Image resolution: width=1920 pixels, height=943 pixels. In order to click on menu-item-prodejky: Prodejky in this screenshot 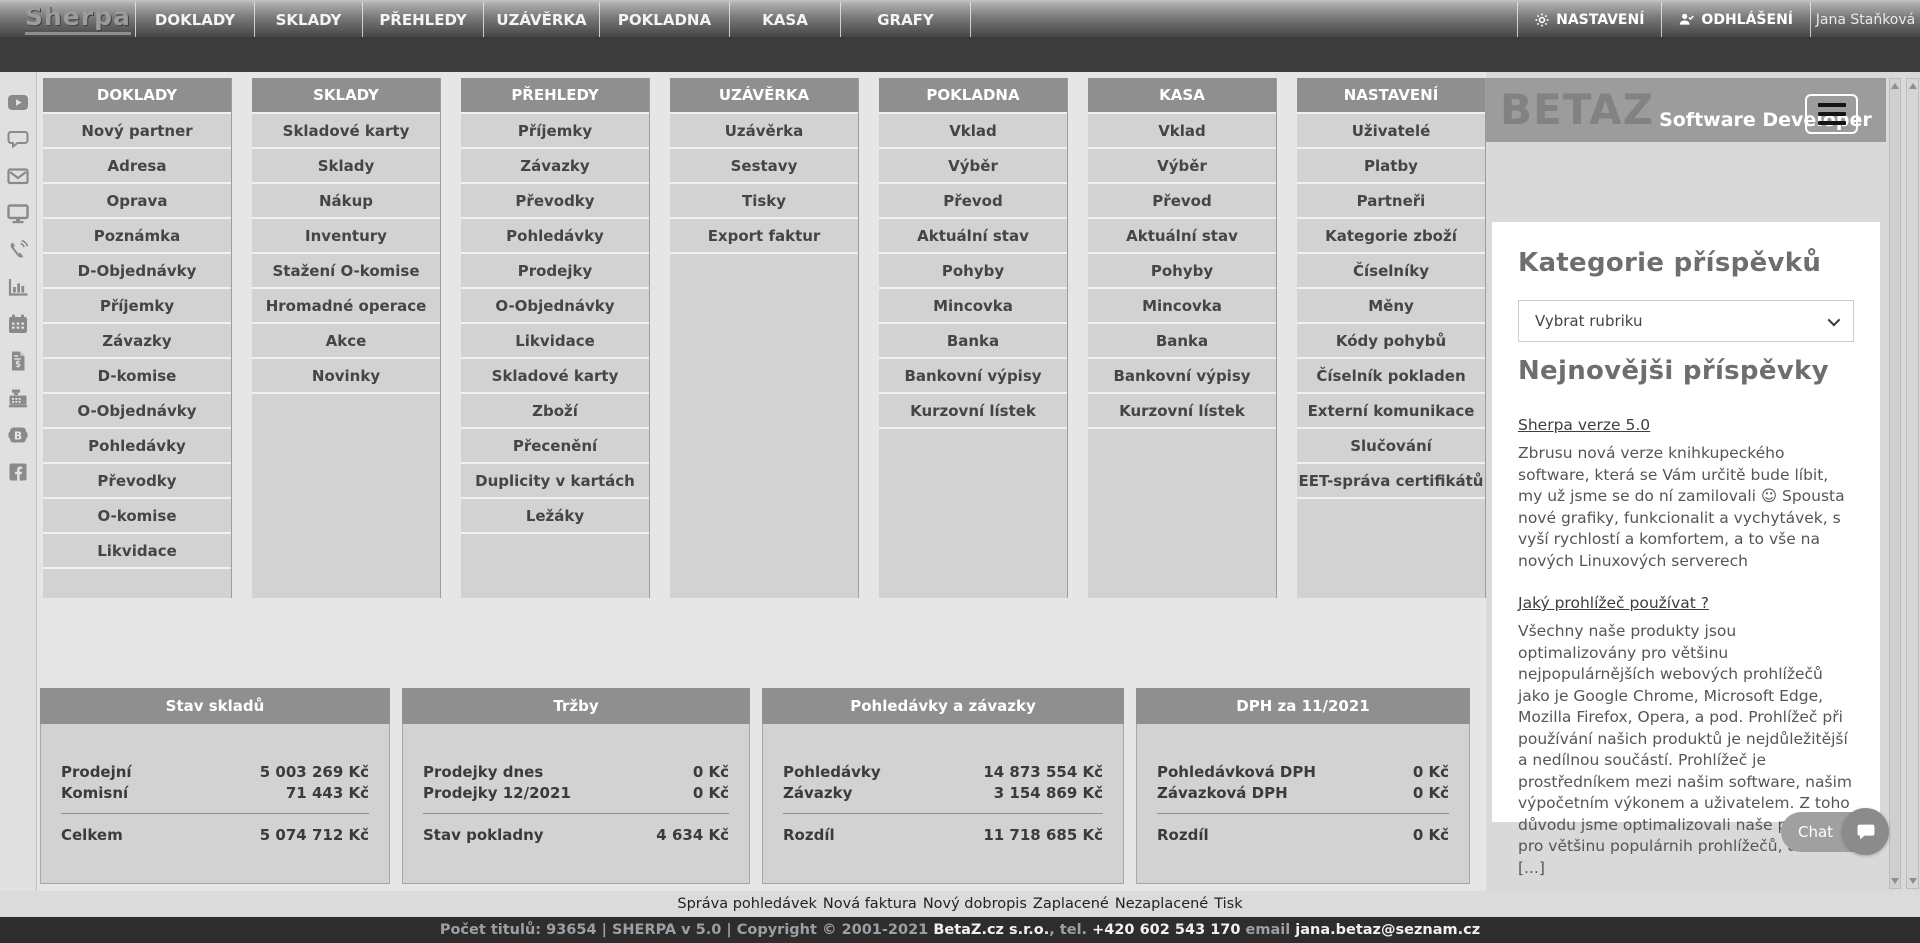, I will do `click(555, 271)`.